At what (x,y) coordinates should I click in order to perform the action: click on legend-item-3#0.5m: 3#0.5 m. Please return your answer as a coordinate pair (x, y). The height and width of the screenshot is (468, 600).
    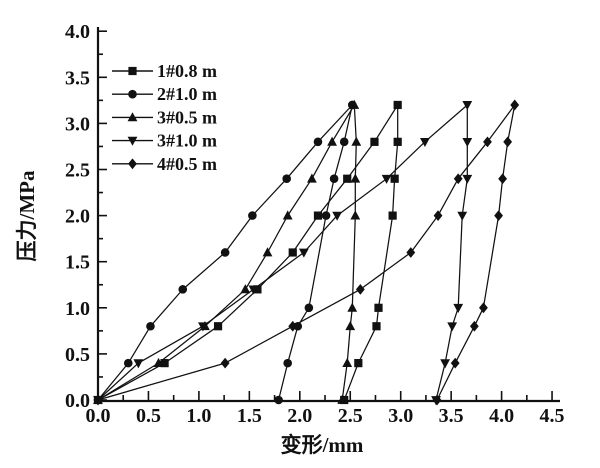
    Looking at the image, I should click on (164, 117).